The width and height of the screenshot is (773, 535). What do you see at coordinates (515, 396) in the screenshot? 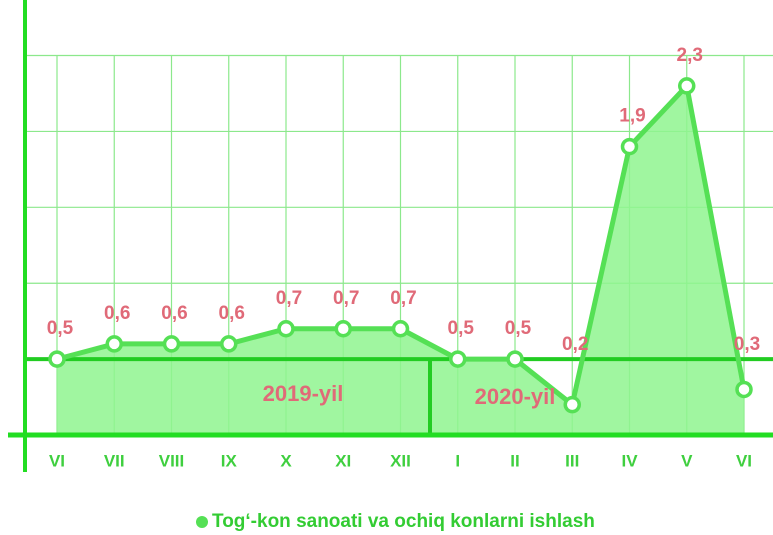
I see `annotation: 2020-yil` at bounding box center [515, 396].